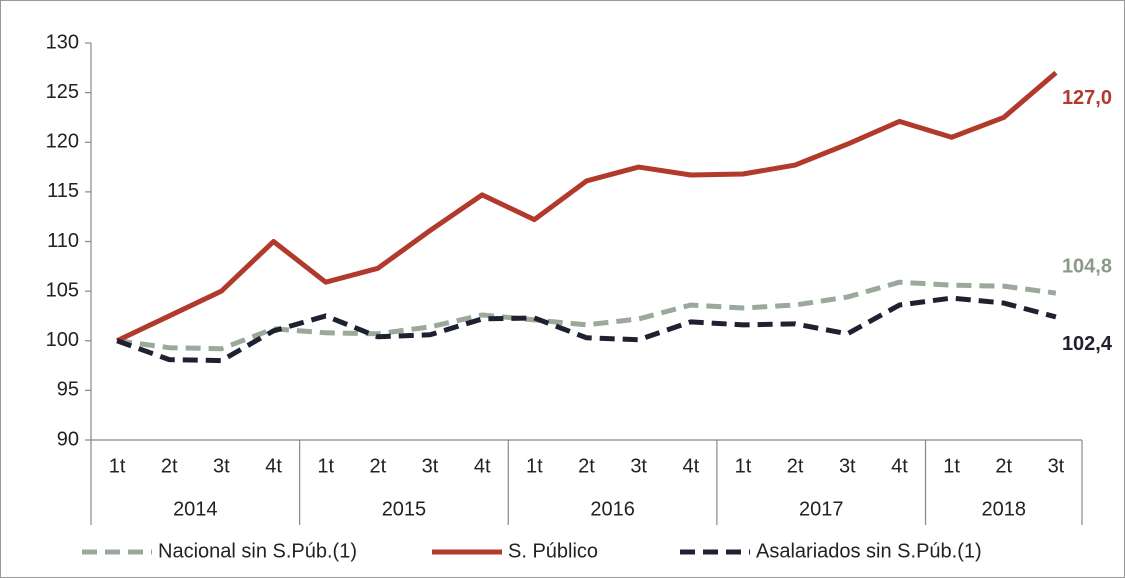 This screenshot has height=578, width=1125. I want to click on y-tick-label: 120, so click(62, 142).